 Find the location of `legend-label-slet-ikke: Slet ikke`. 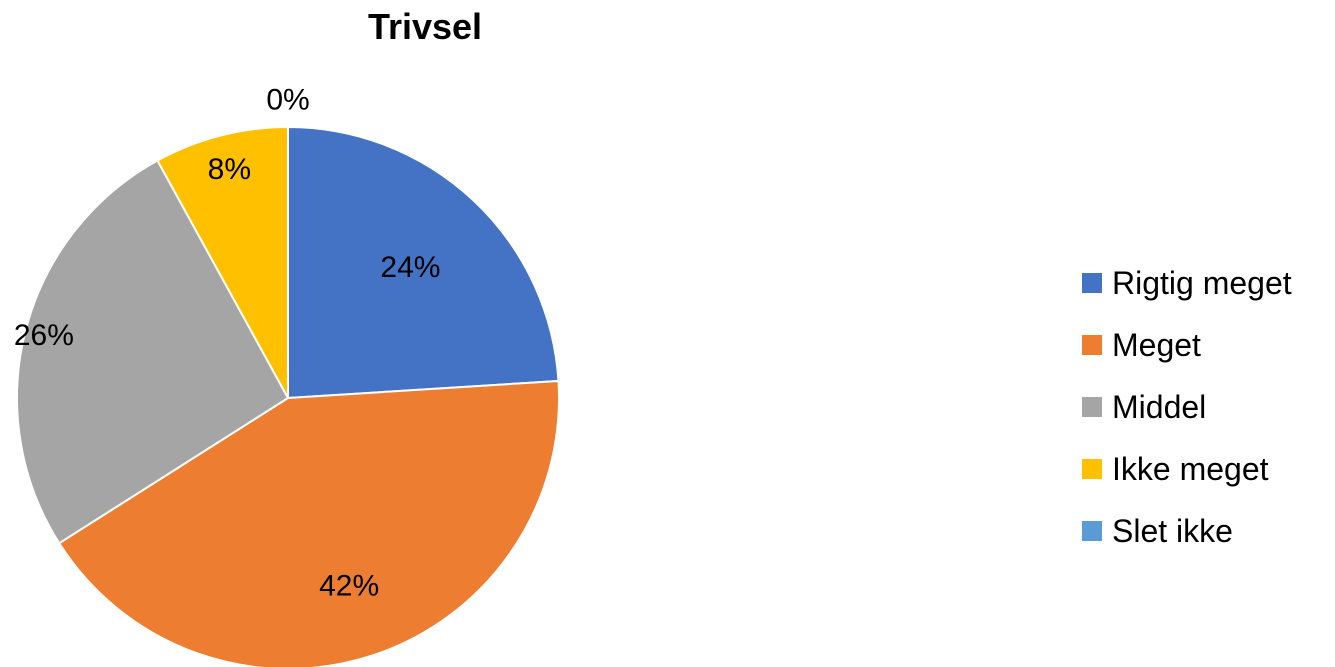

legend-label-slet-ikke: Slet ikke is located at coordinates (1172, 530).